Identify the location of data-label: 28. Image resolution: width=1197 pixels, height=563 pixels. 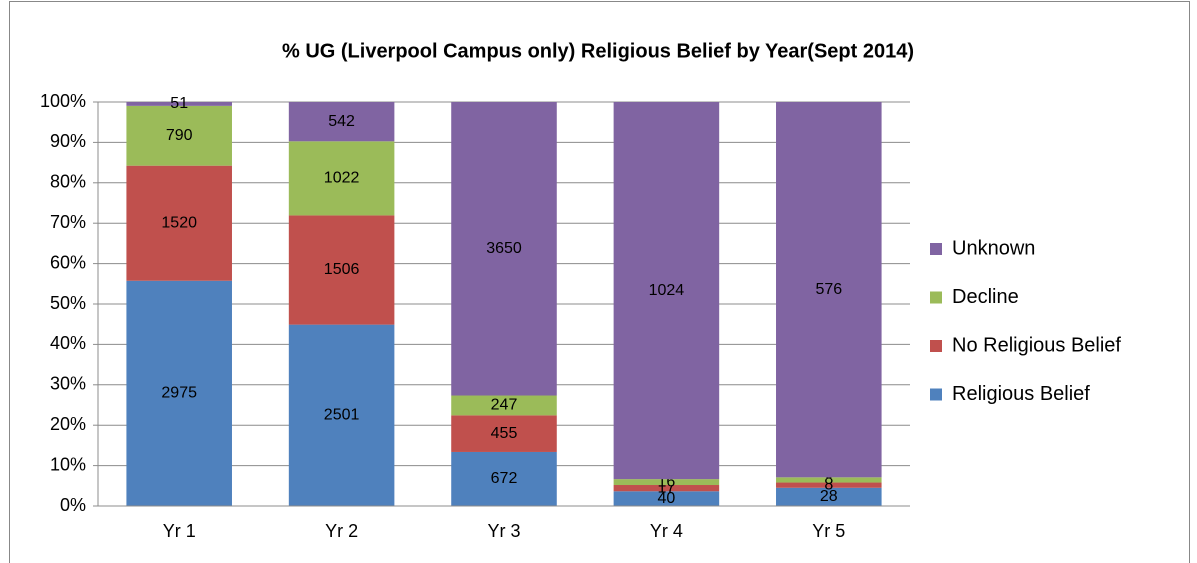
(829, 496).